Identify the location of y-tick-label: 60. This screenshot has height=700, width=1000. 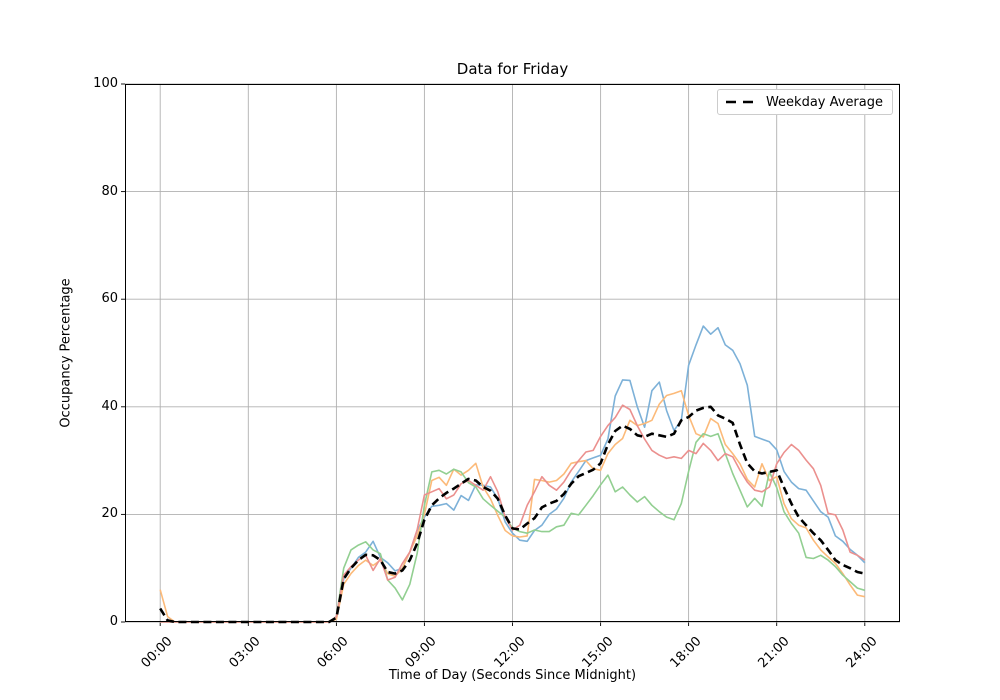
(109, 299).